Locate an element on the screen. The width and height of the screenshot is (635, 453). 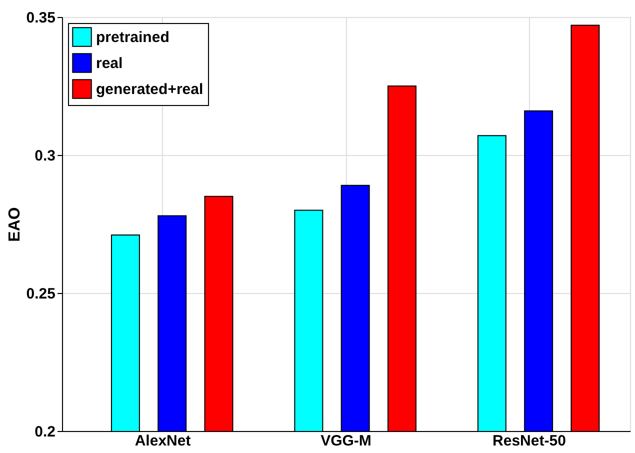
legend-label: generated+real is located at coordinates (150, 89).